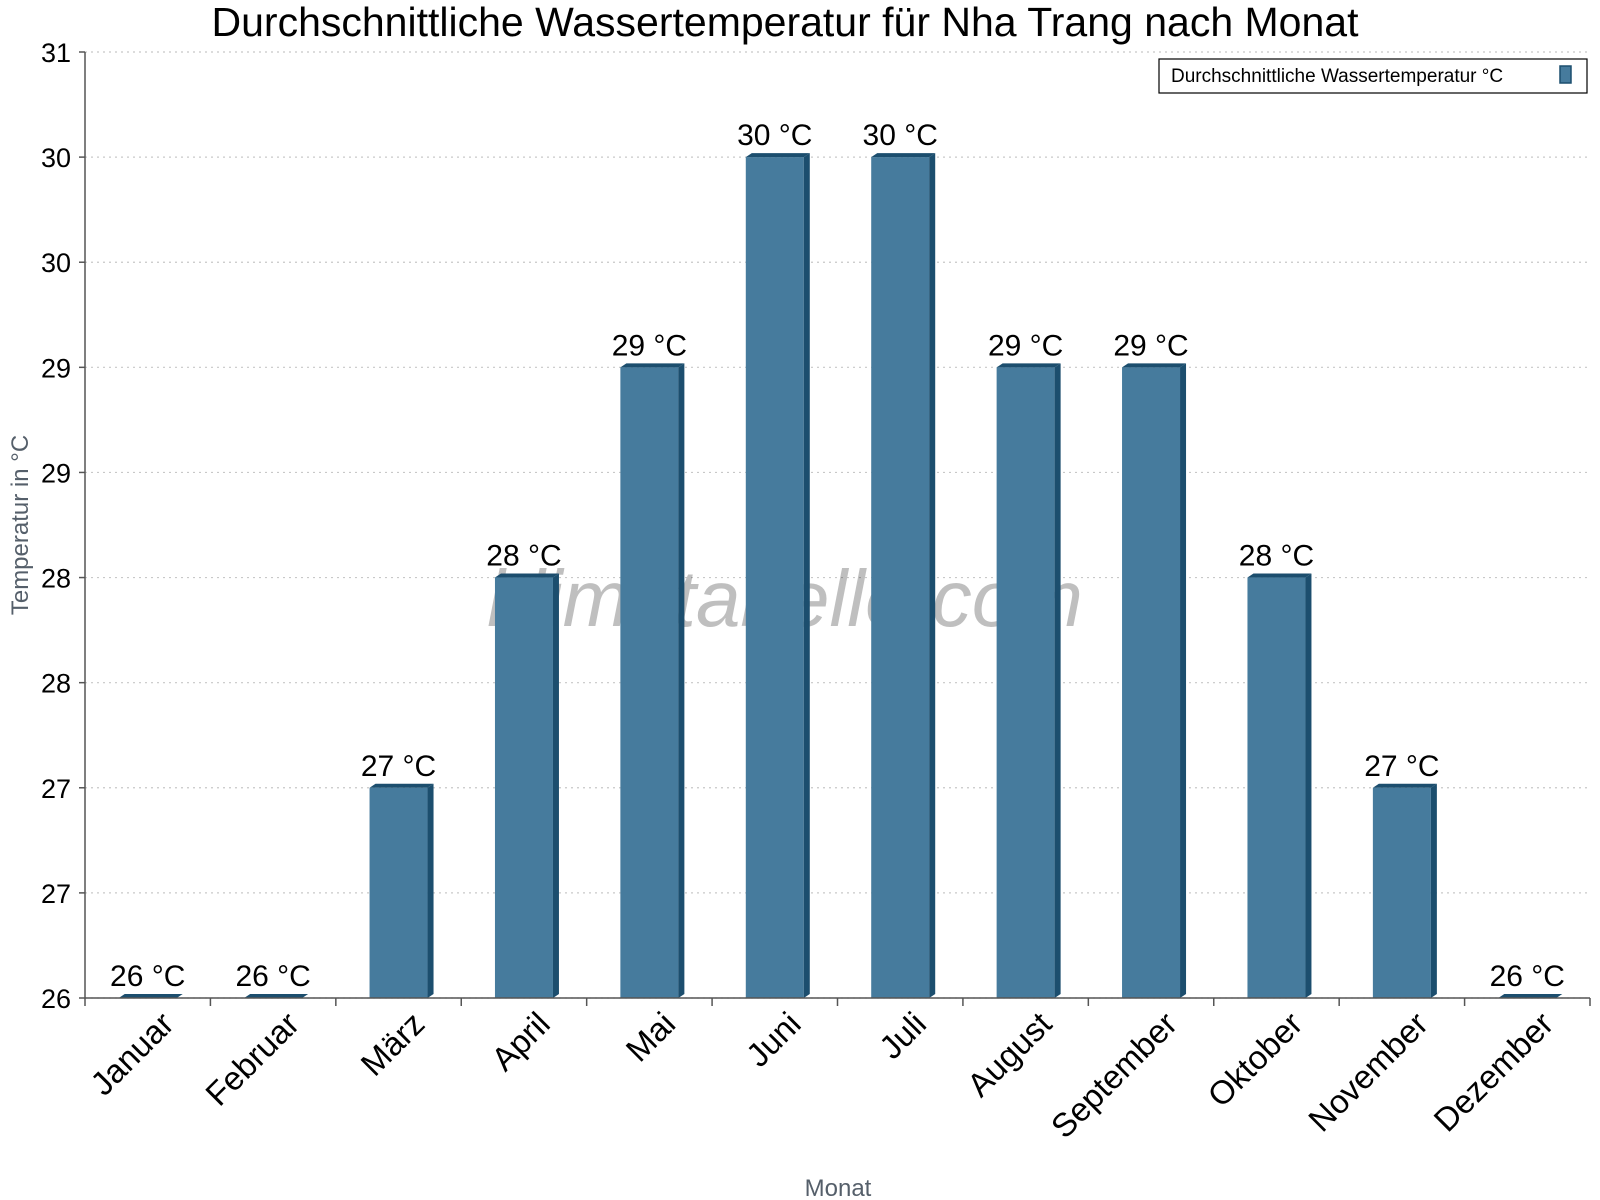  I want to click on x-tick-label: Juli, so click(902, 1035).